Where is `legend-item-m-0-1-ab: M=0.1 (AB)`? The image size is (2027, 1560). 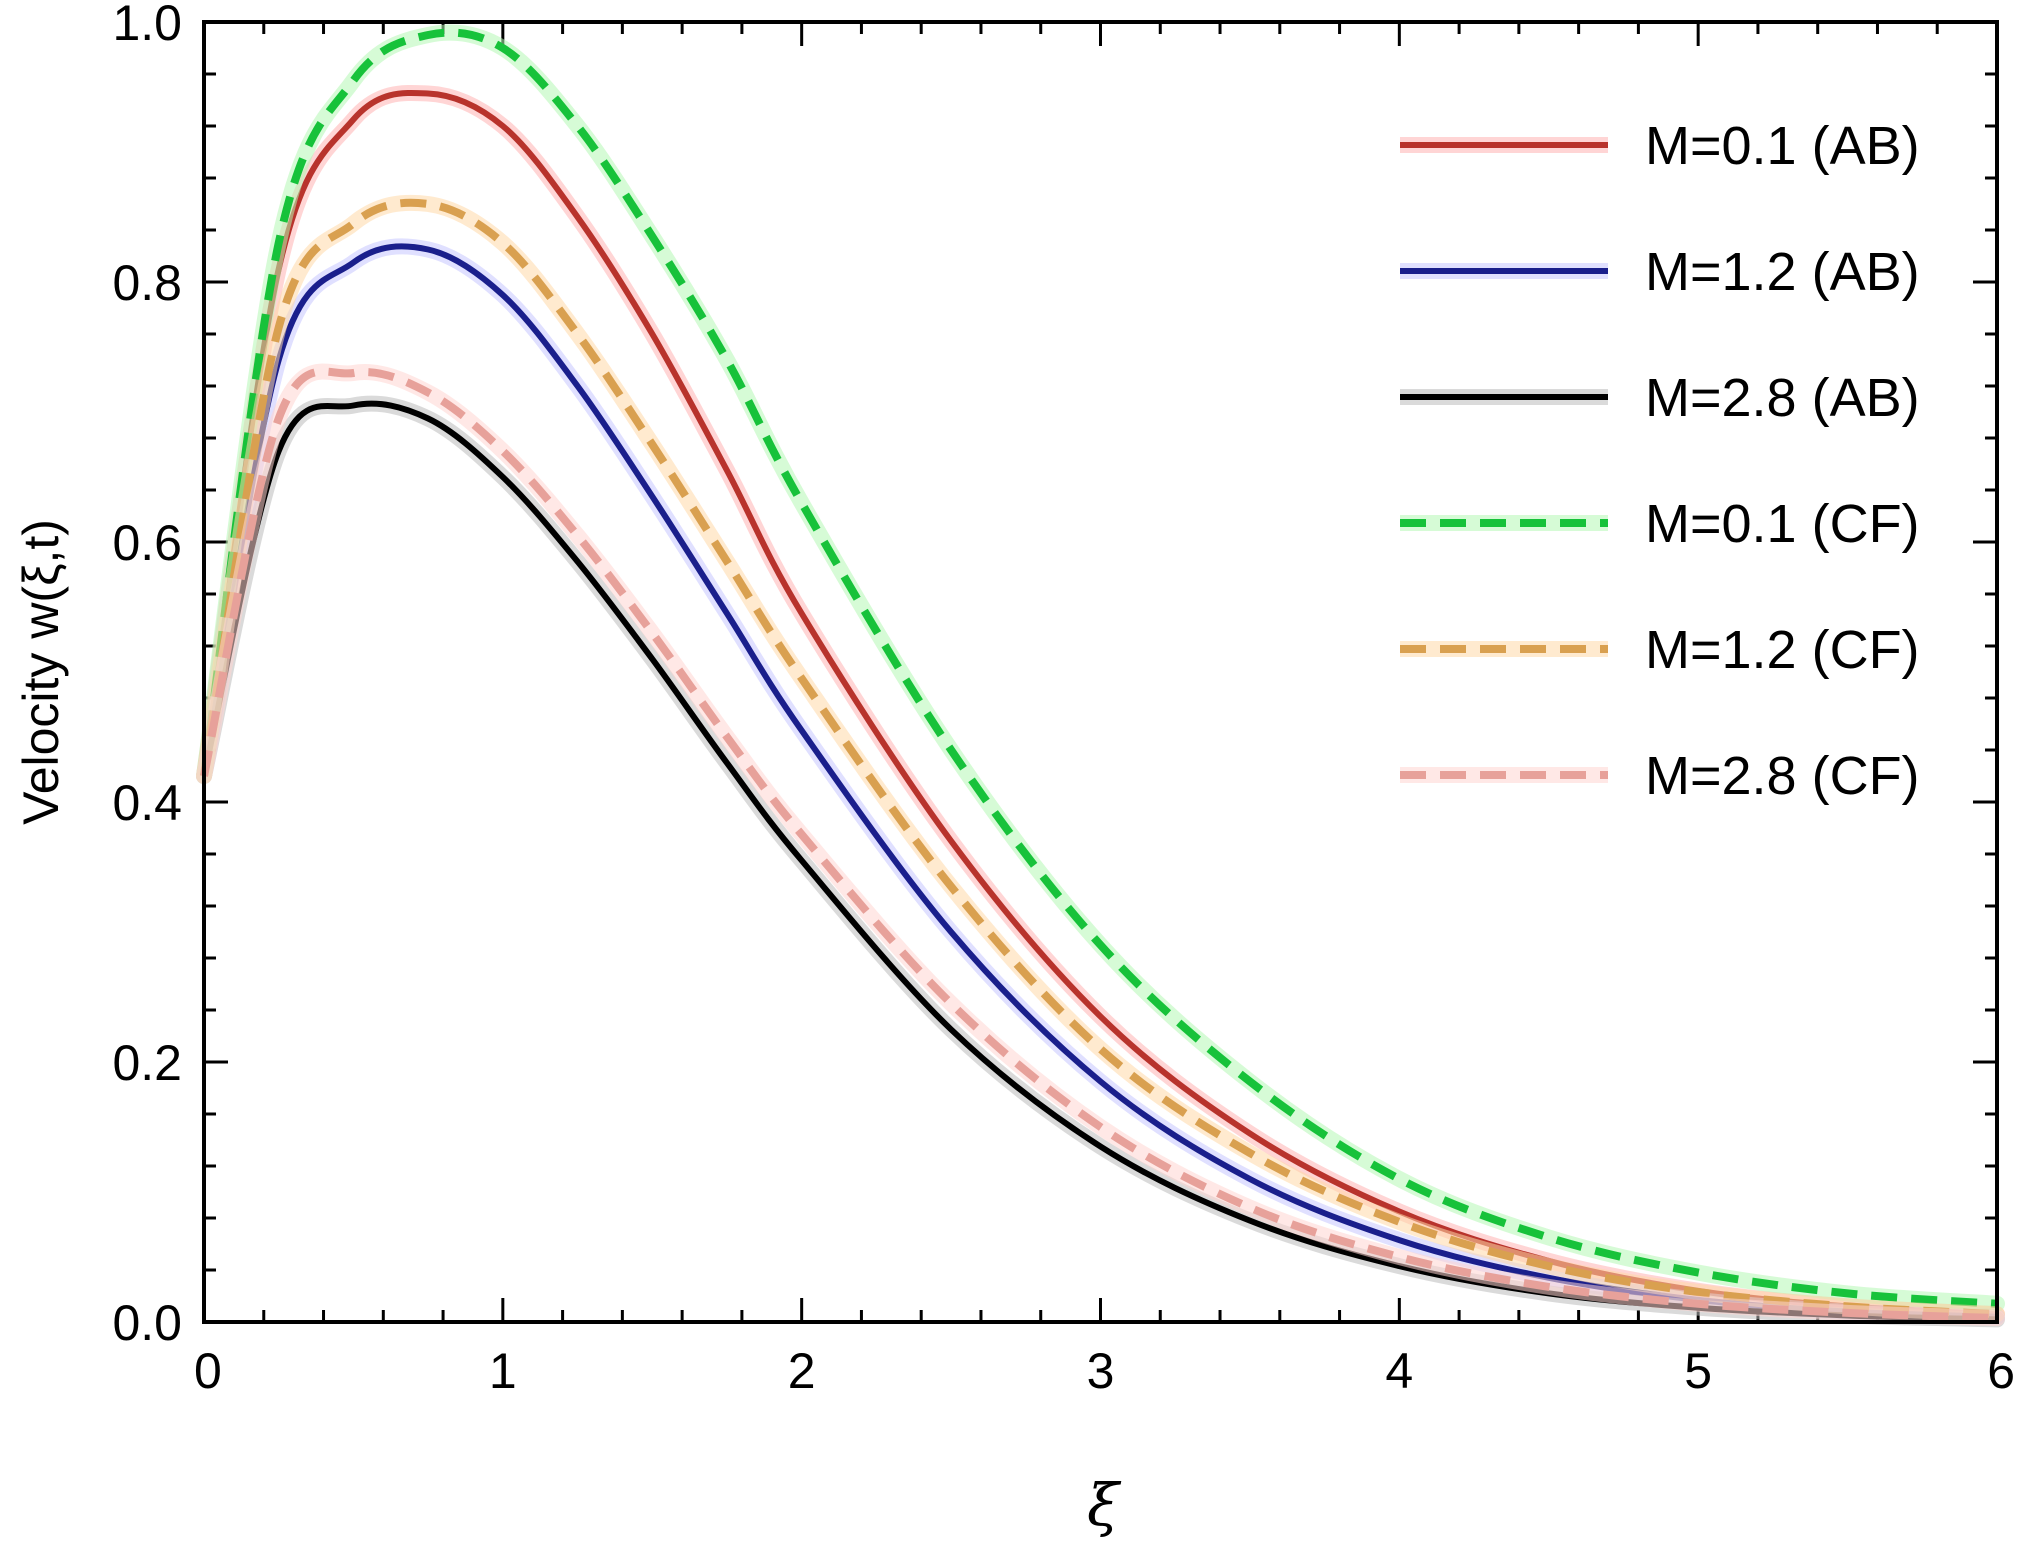
legend-item-m-0-1-ab: M=0.1 (AB) is located at coordinates (1660, 146).